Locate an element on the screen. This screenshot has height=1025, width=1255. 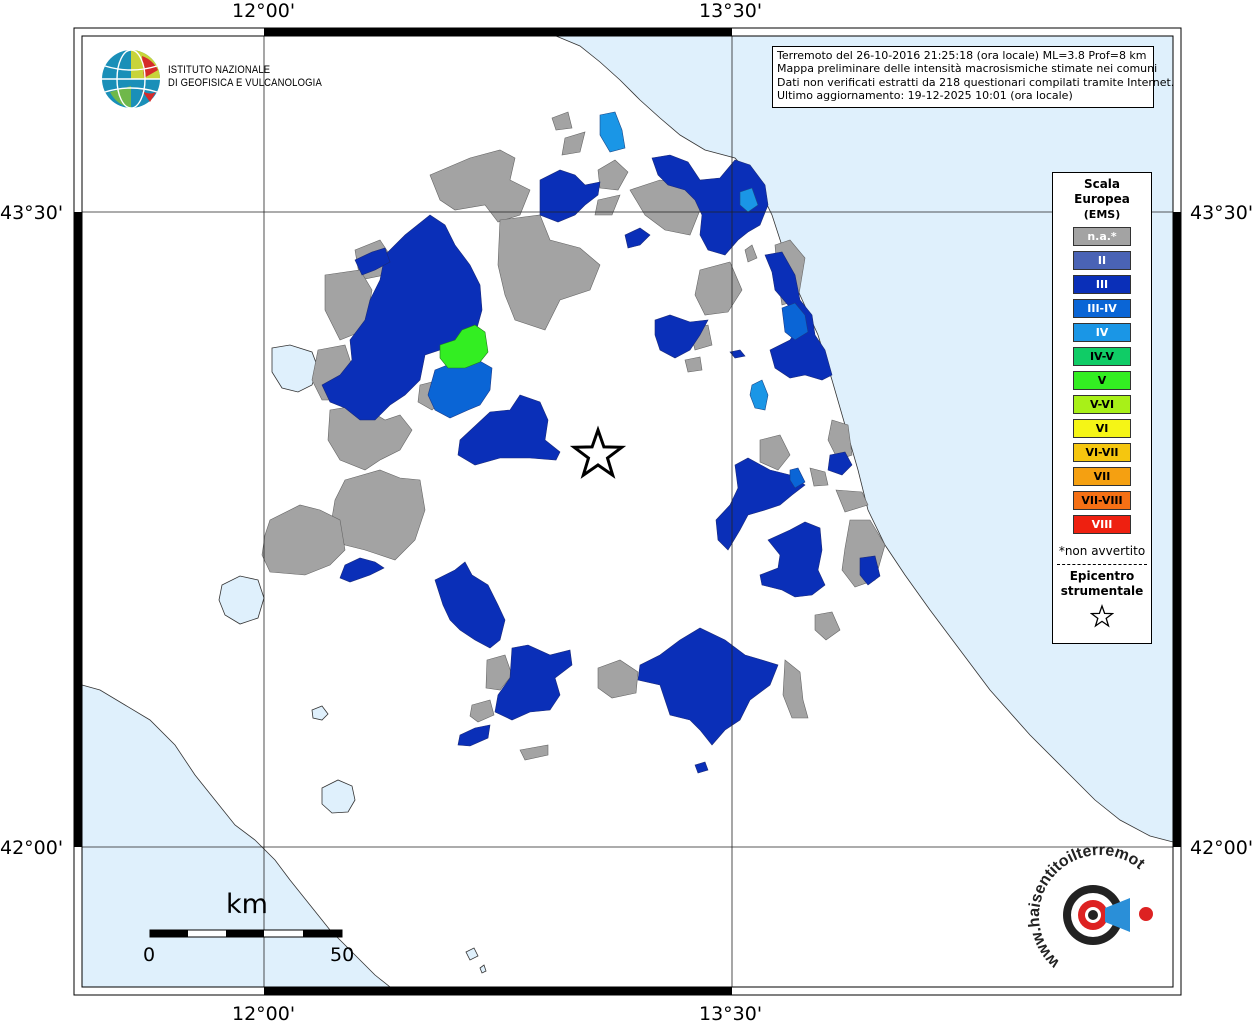
legend-swatch: III is located at coordinates (1102, 284).